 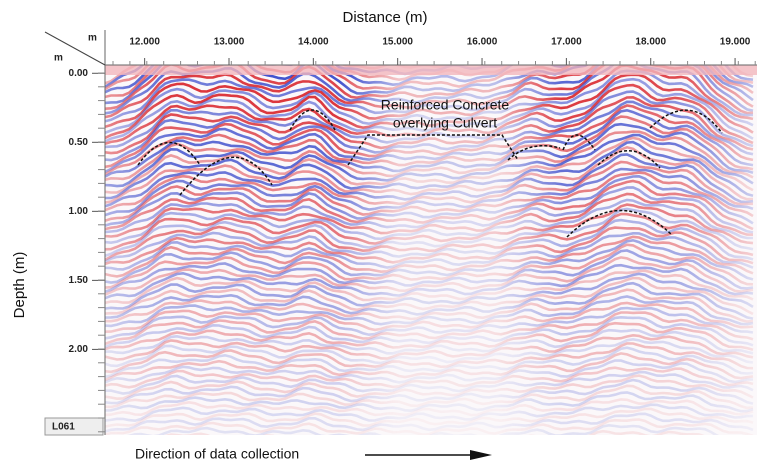 I want to click on x-tick-label: 15.000, so click(x=397, y=42).